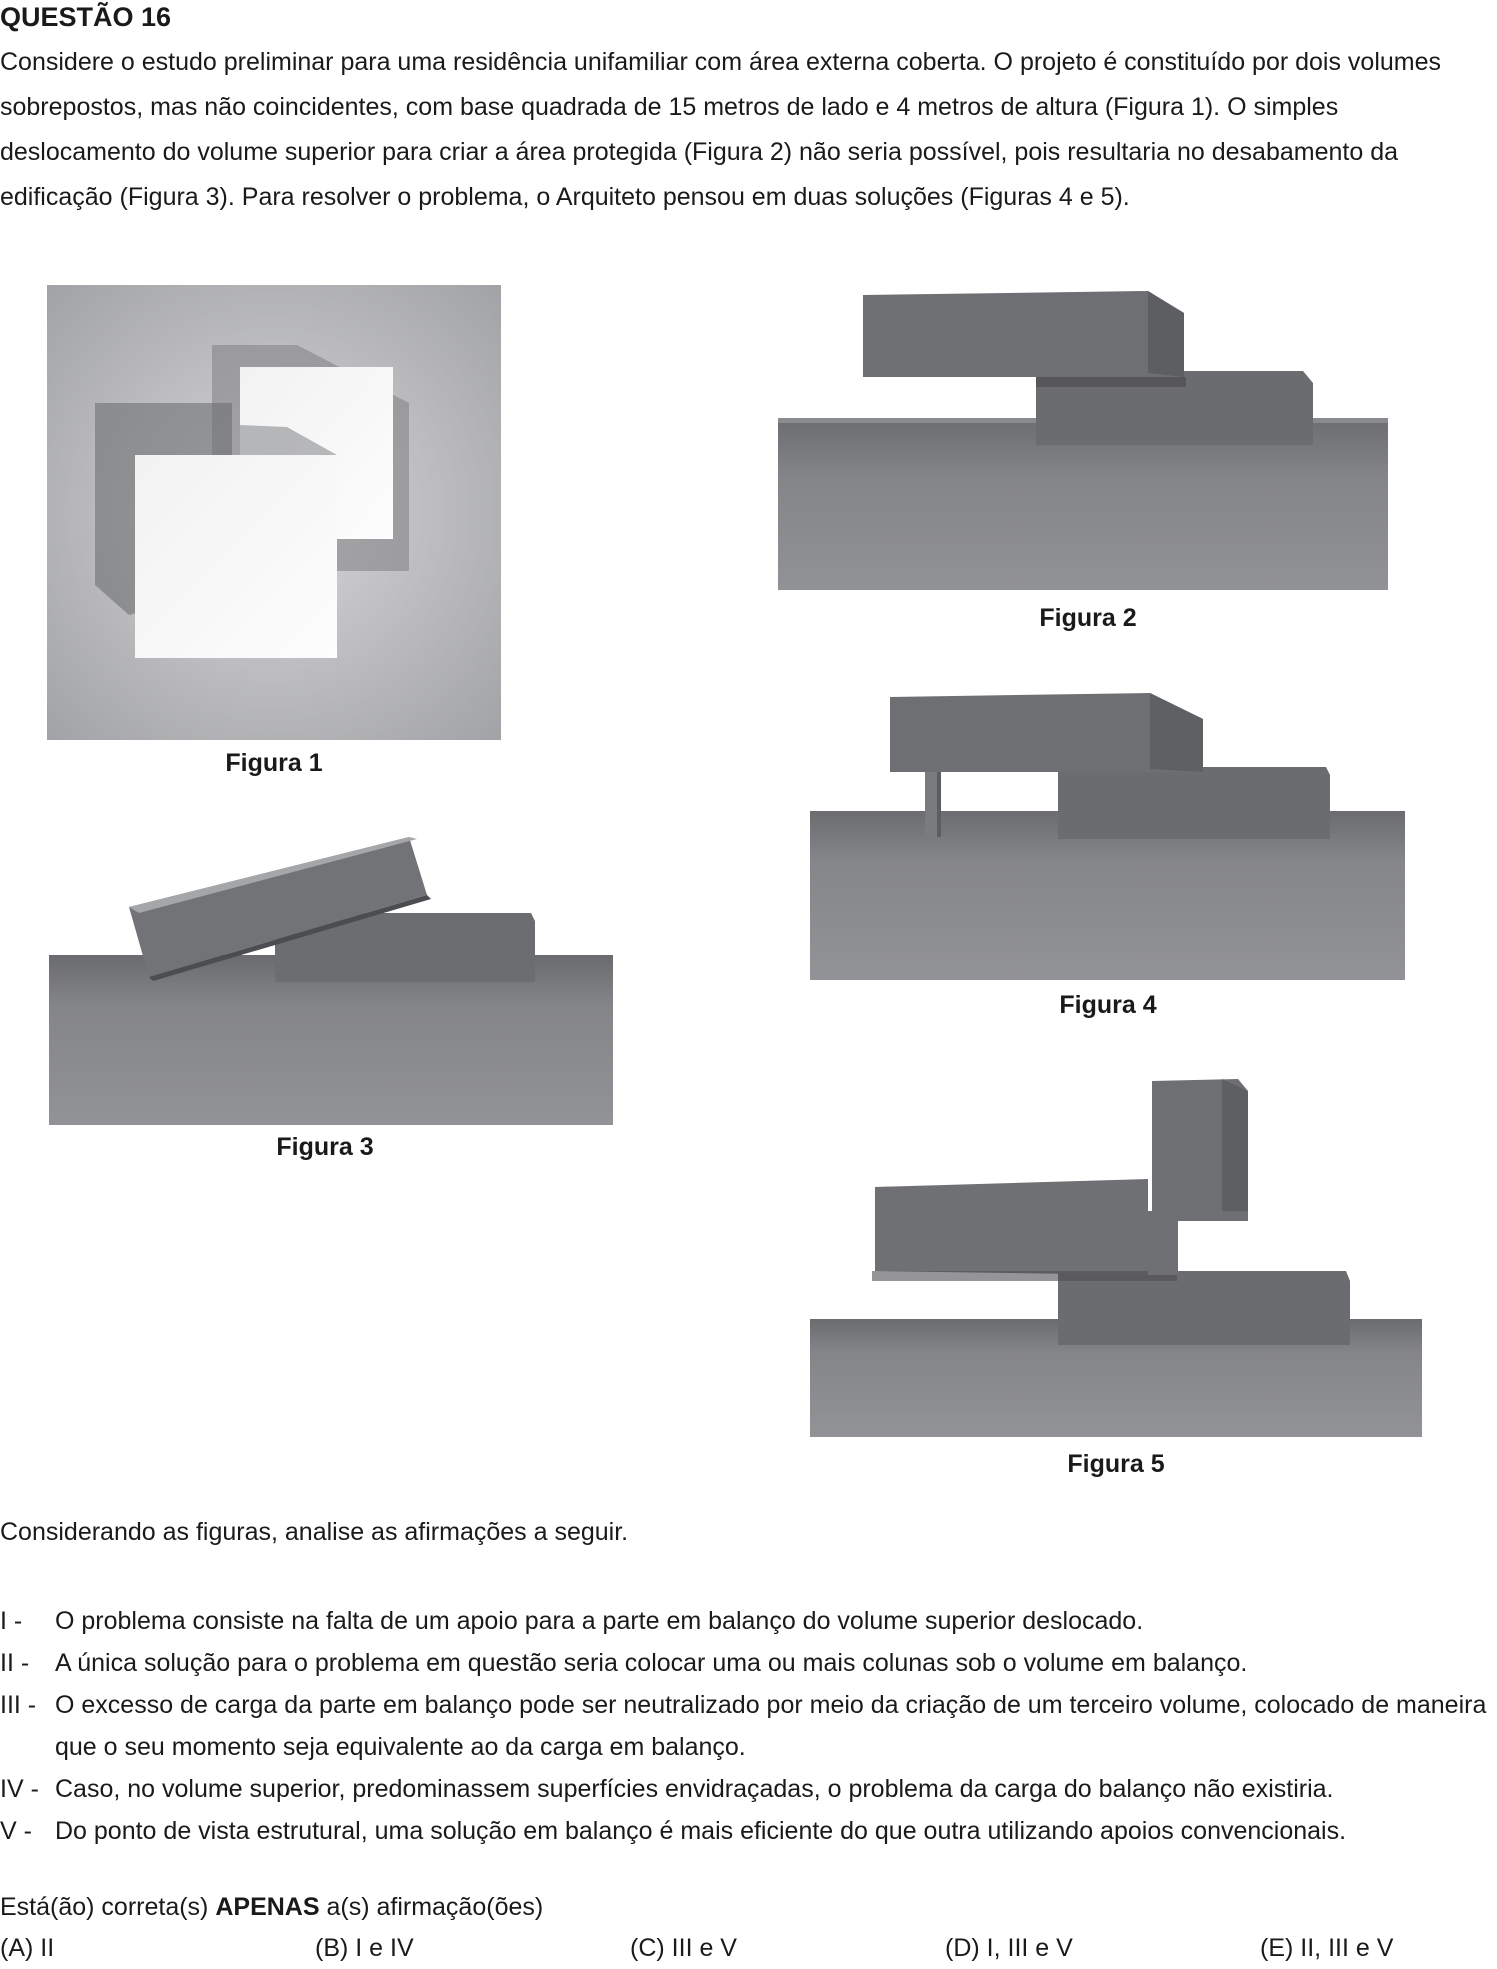  What do you see at coordinates (1108, 1005) in the screenshot?
I see `figure-4-caption: Figura 4` at bounding box center [1108, 1005].